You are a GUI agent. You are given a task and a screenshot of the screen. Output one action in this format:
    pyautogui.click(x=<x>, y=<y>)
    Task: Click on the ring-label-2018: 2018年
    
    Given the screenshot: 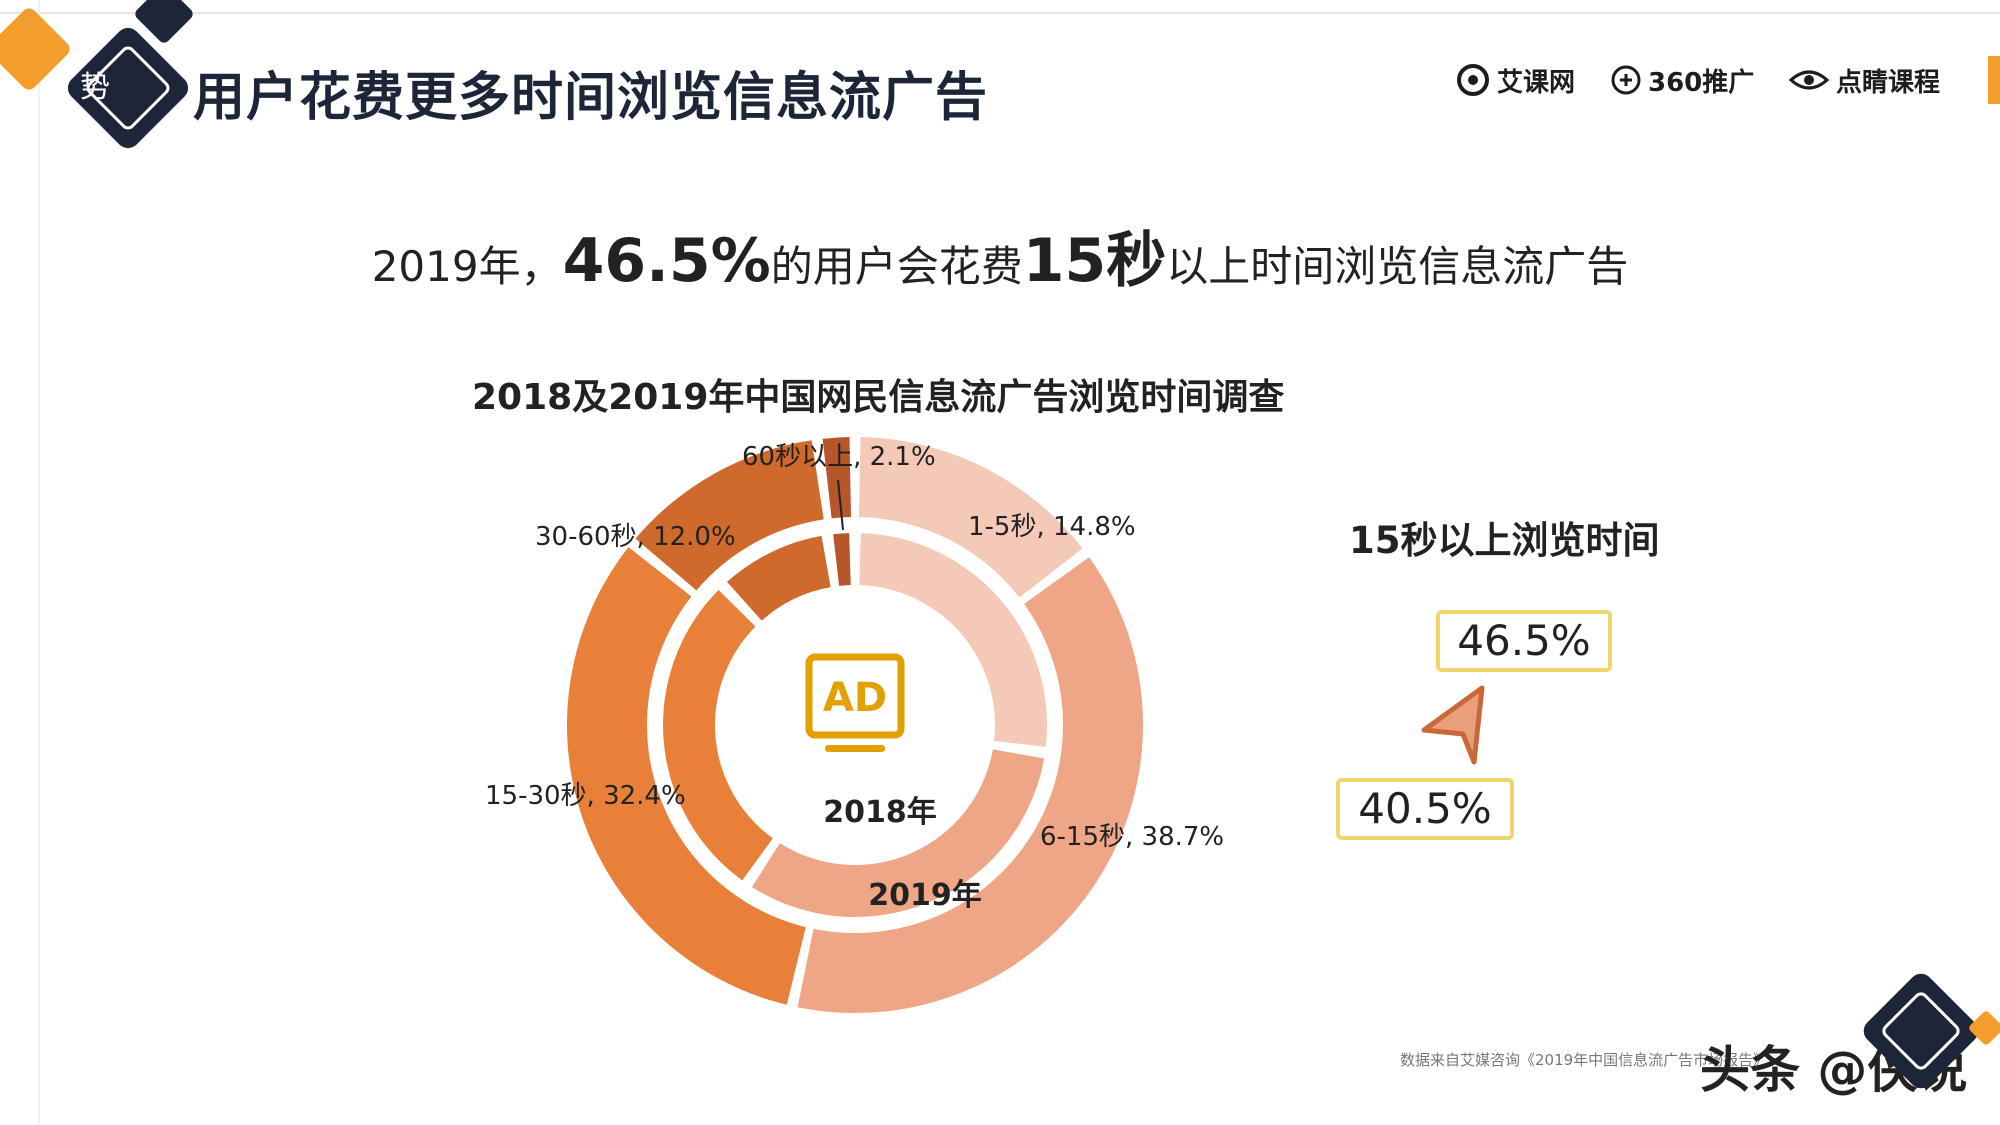 What is the action you would take?
    pyautogui.click(x=880, y=812)
    